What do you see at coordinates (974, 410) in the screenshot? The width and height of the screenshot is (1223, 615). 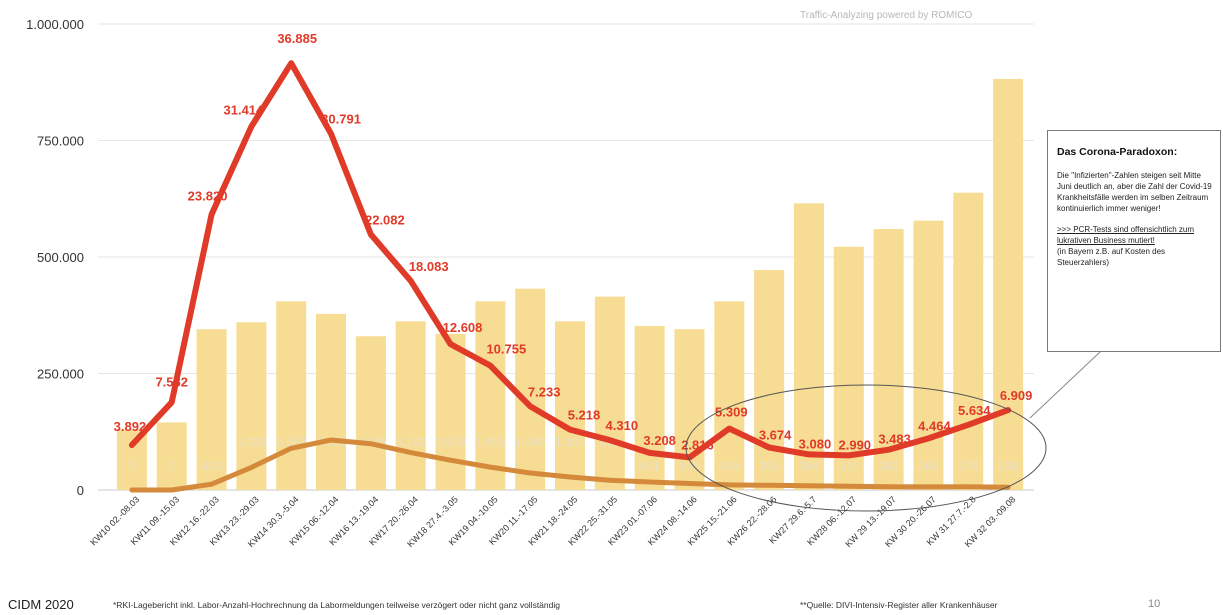 I see `red-data-label: 5.634` at bounding box center [974, 410].